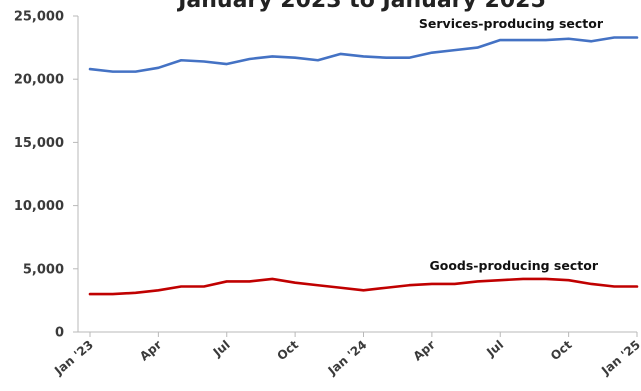  I want to click on y-tick-label: 15,000, so click(39, 143).